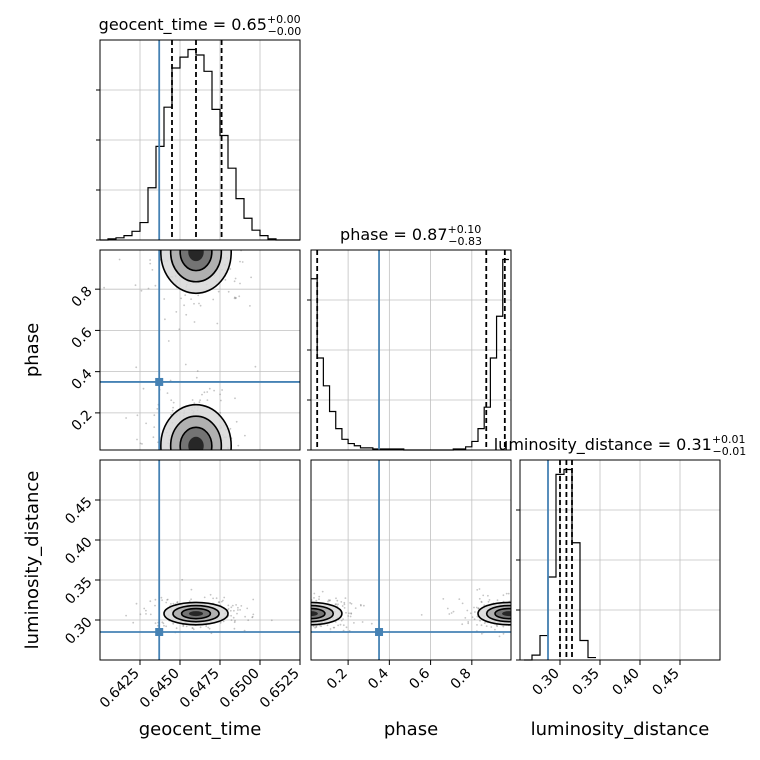 The image size is (760, 760). I want to click on contour-panel-geocent_time-phase, so click(200, 346).